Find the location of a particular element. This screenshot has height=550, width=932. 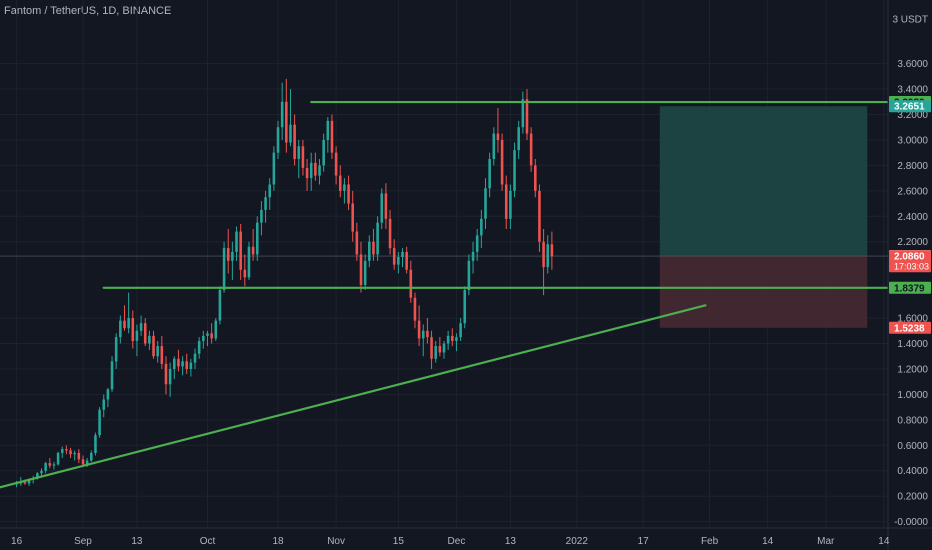

x-tick-label: 16 is located at coordinates (17, 541).